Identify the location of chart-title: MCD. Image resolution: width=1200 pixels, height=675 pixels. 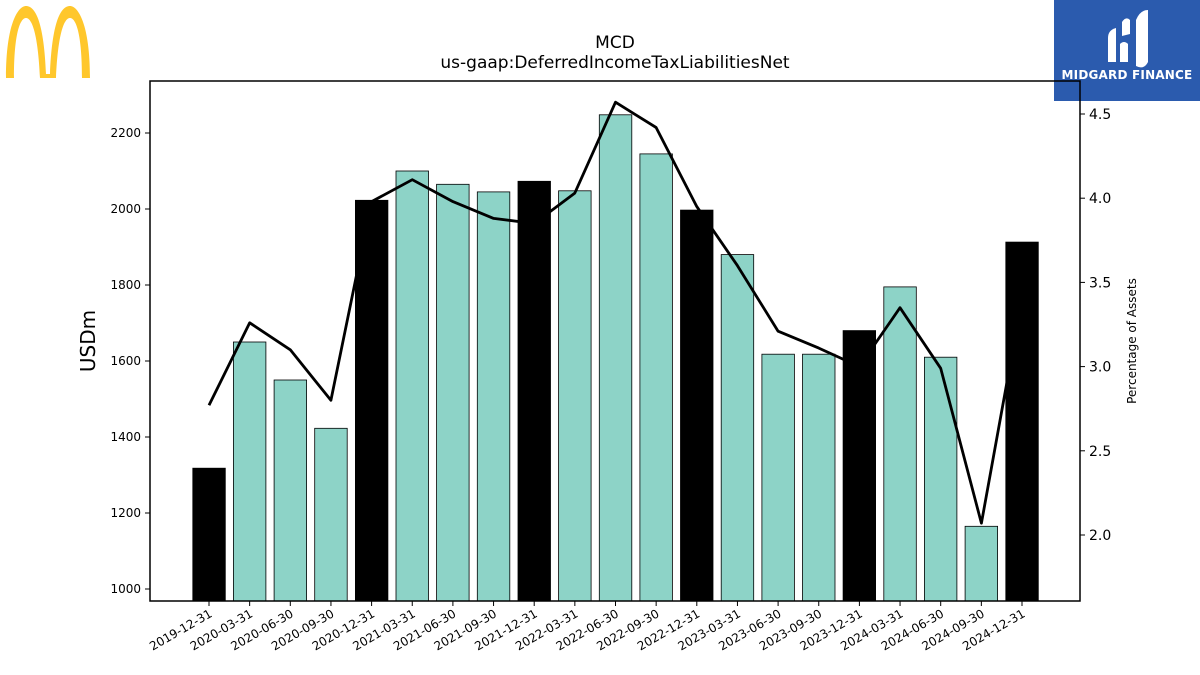
(615, 43).